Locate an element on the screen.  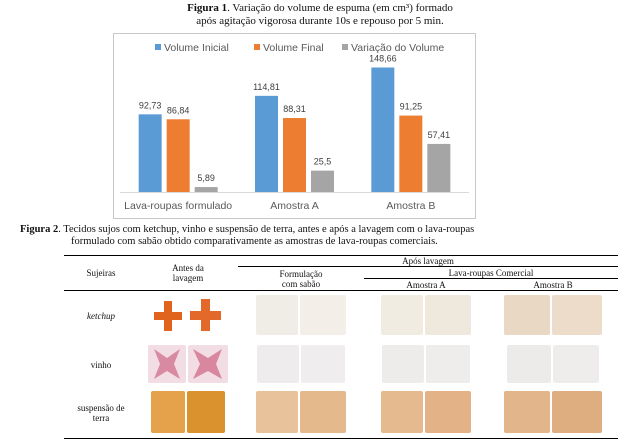
col-sujeiras: Sujeiras is located at coordinates (101, 273).